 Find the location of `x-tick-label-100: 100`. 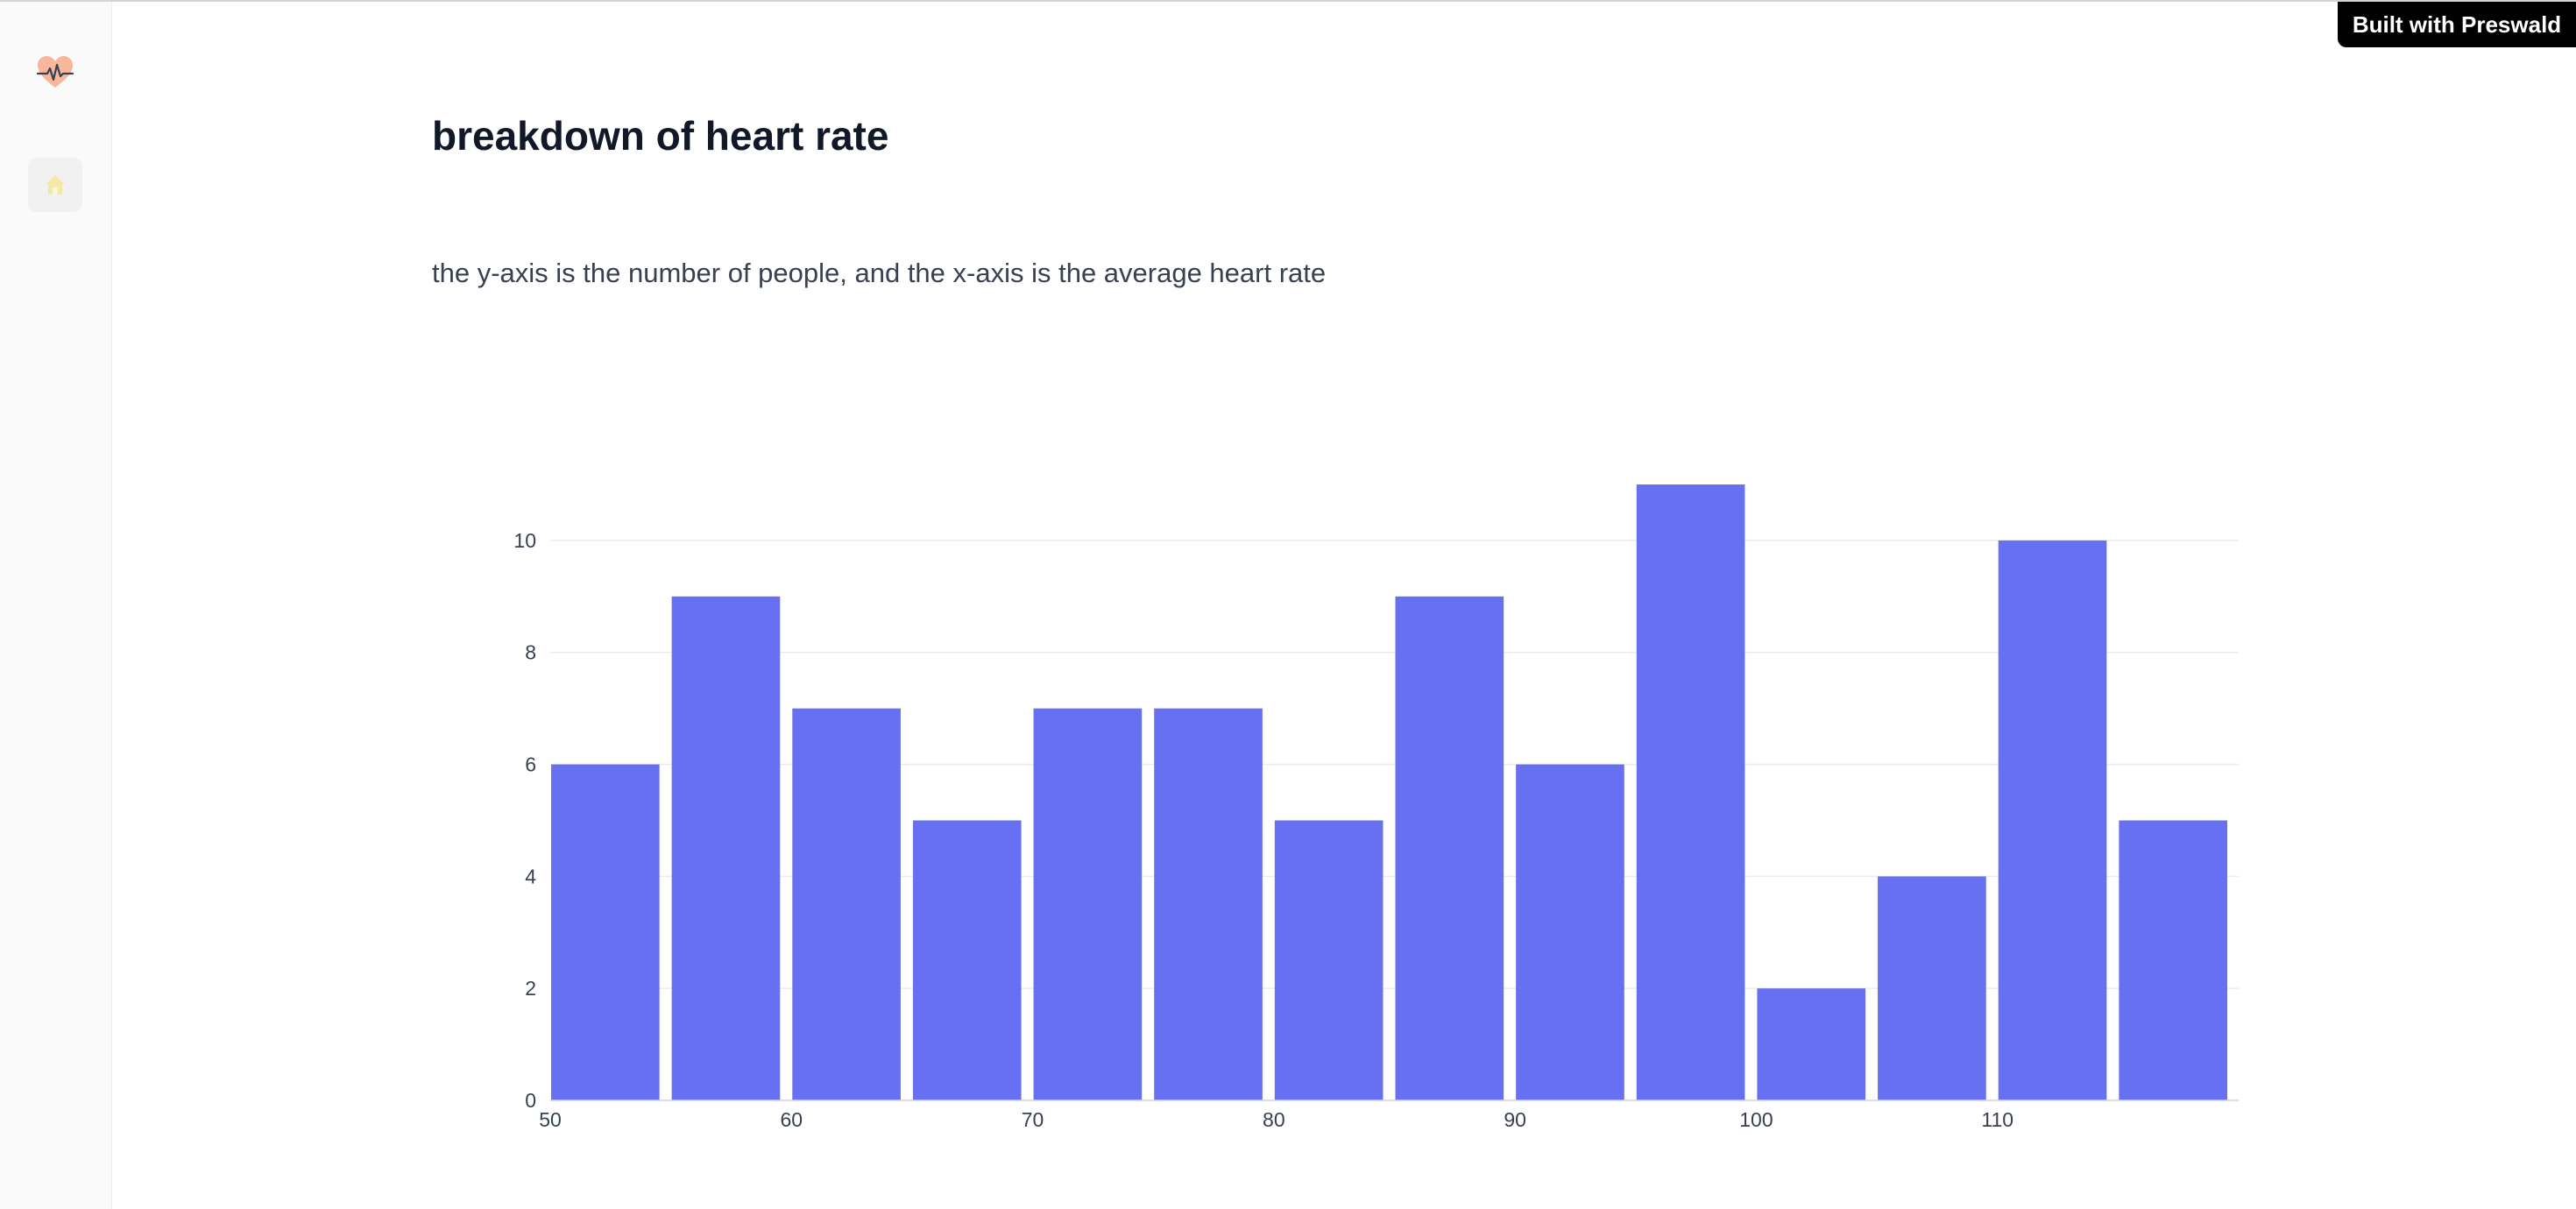

x-tick-label-100: 100 is located at coordinates (1756, 1119).